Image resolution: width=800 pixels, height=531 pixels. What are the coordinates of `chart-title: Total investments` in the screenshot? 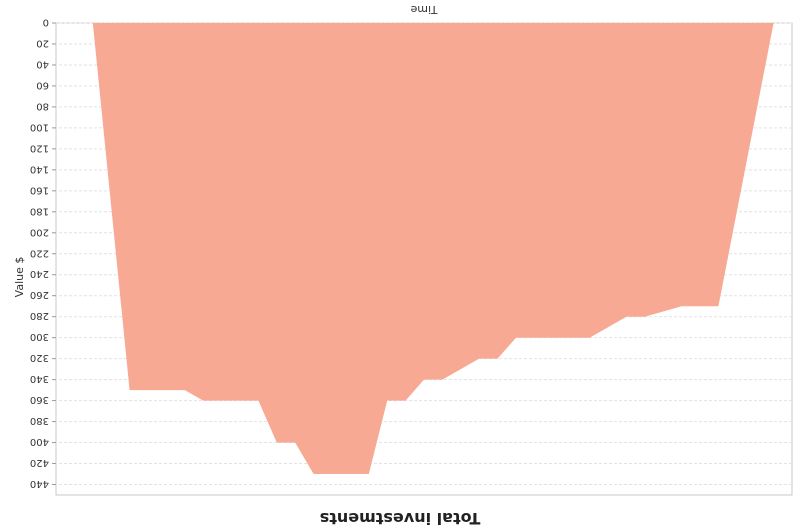 It's located at (400, 518).